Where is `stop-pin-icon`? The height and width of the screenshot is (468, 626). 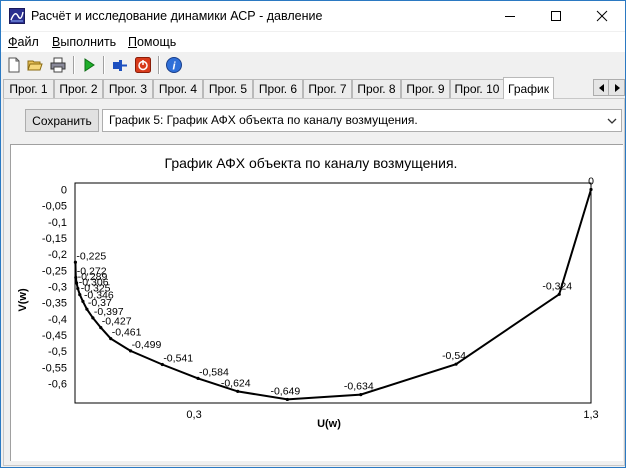
stop-pin-icon is located at coordinates (120, 65).